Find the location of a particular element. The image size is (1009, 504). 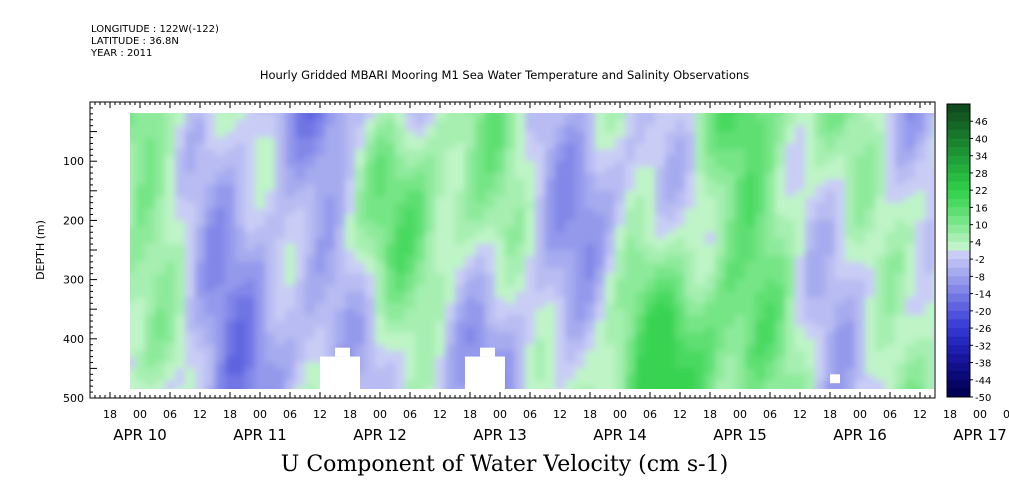

colorbar-swatch is located at coordinates (958, 221).